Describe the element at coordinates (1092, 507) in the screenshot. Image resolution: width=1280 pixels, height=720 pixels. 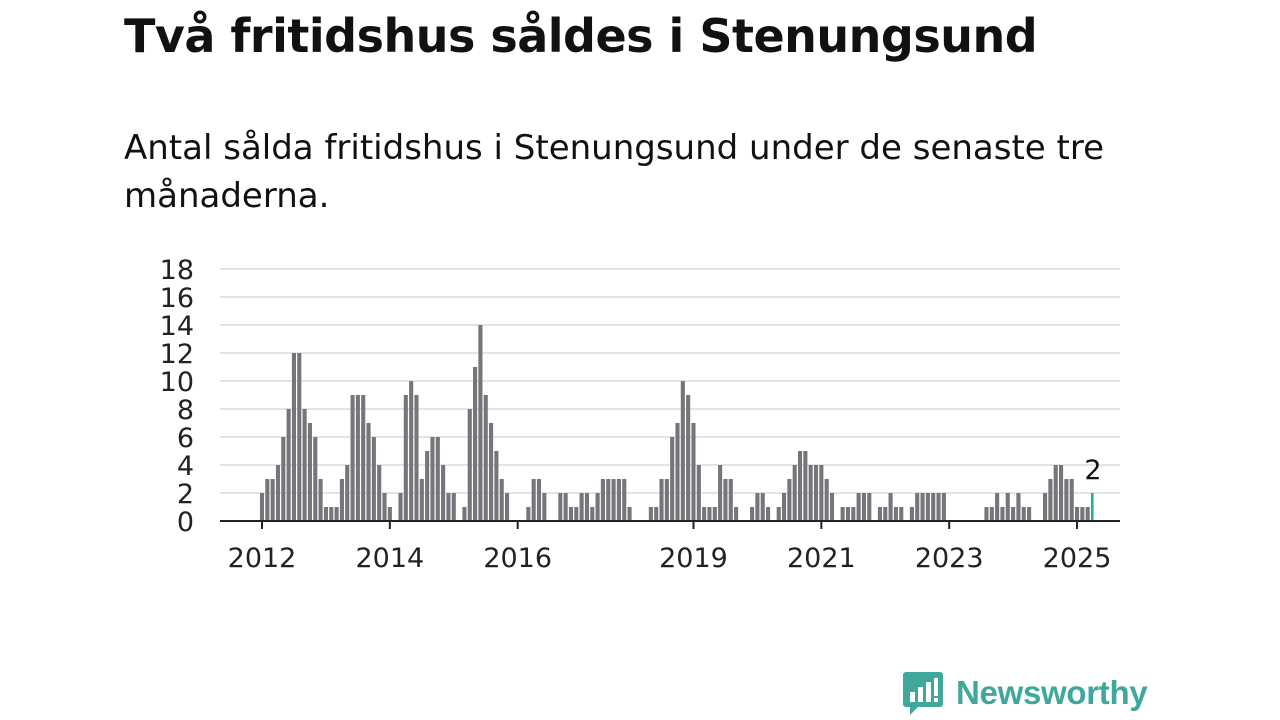
I see `highlight-bar` at that location.